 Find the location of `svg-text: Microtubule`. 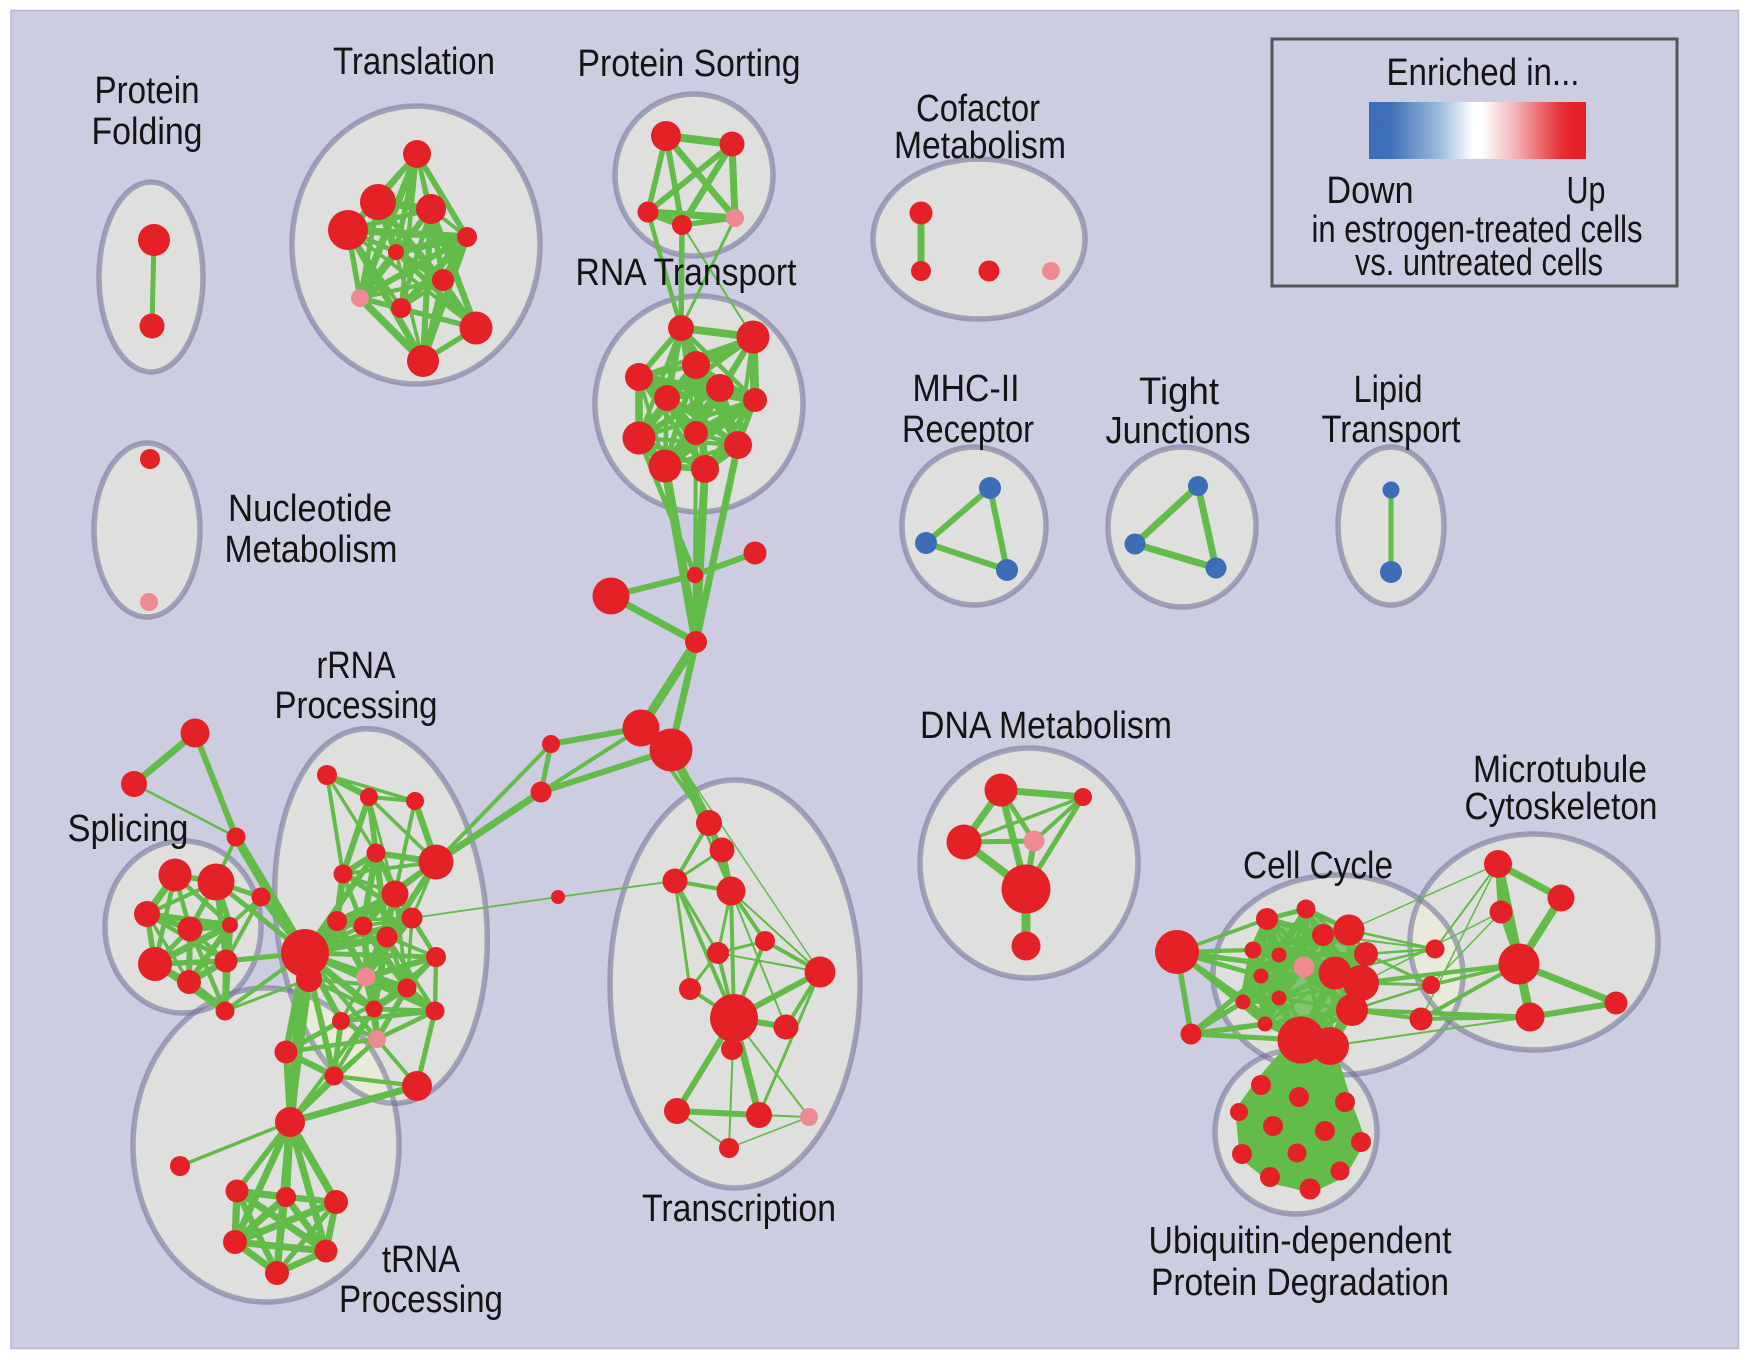

svg-text: Microtubule is located at coordinates (1560, 770).